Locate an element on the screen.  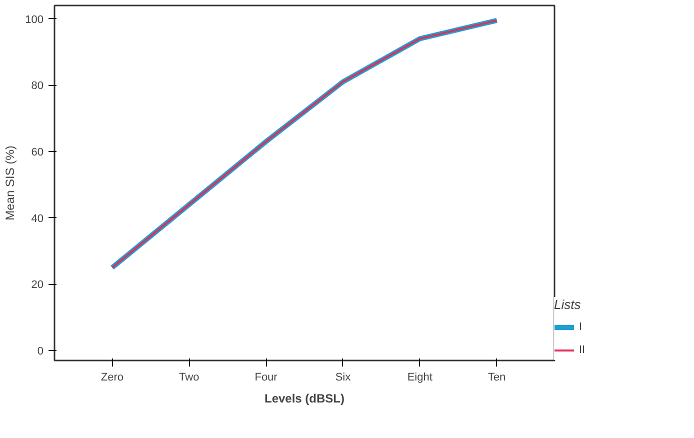
y-axis-title: Mean SIS (%) is located at coordinates (10, 183).